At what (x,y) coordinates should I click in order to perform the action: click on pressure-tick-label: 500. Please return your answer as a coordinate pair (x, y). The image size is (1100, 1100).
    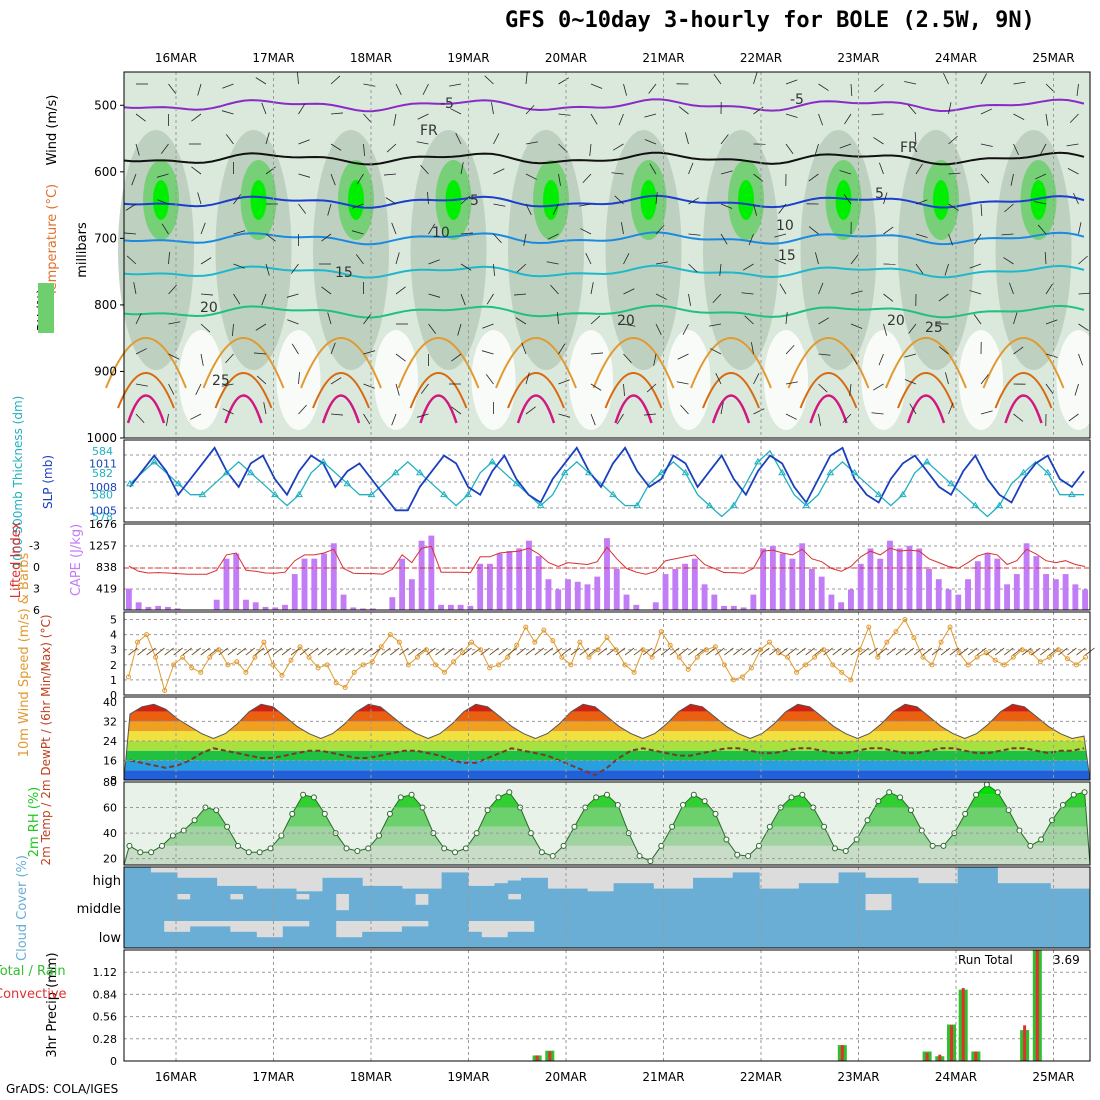
    Looking at the image, I should click on (105, 105).